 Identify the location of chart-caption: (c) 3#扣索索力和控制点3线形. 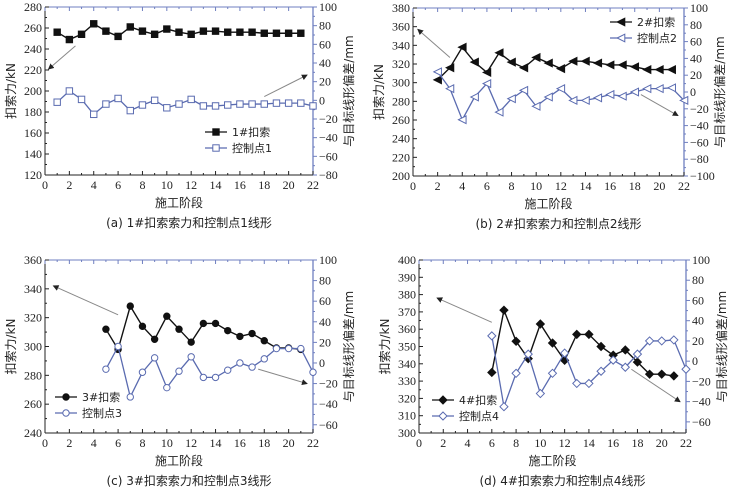
(188, 481).